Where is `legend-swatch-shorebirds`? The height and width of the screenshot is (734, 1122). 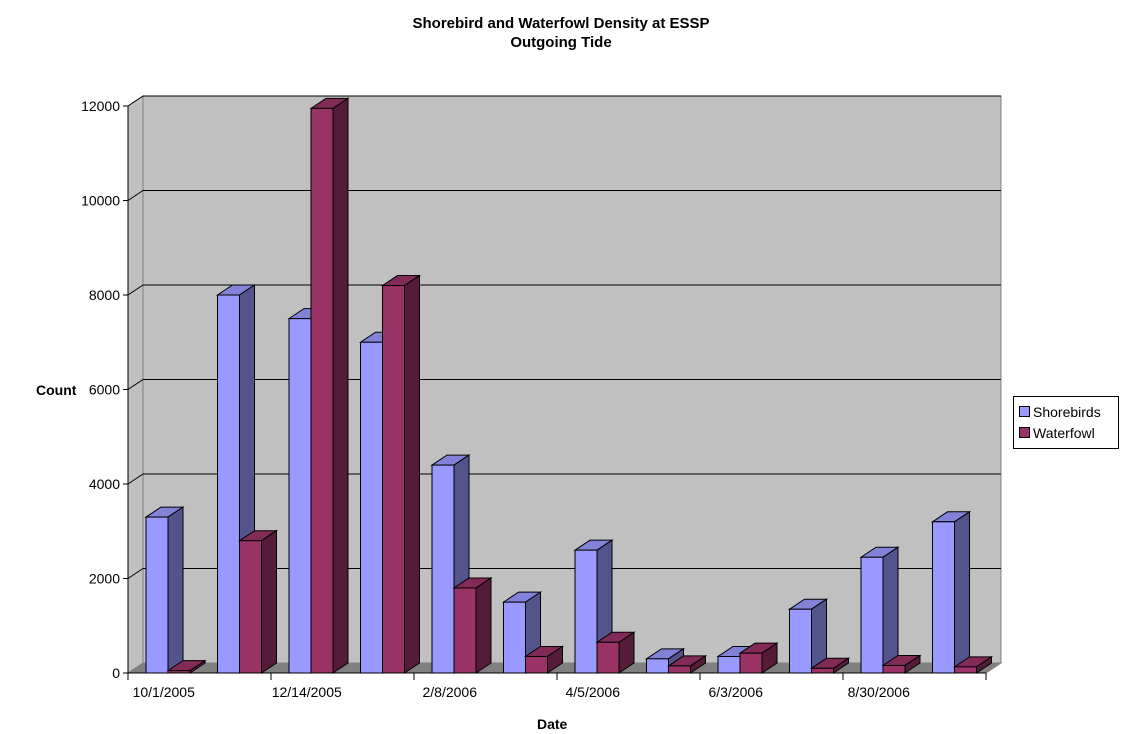 legend-swatch-shorebirds is located at coordinates (1024, 411).